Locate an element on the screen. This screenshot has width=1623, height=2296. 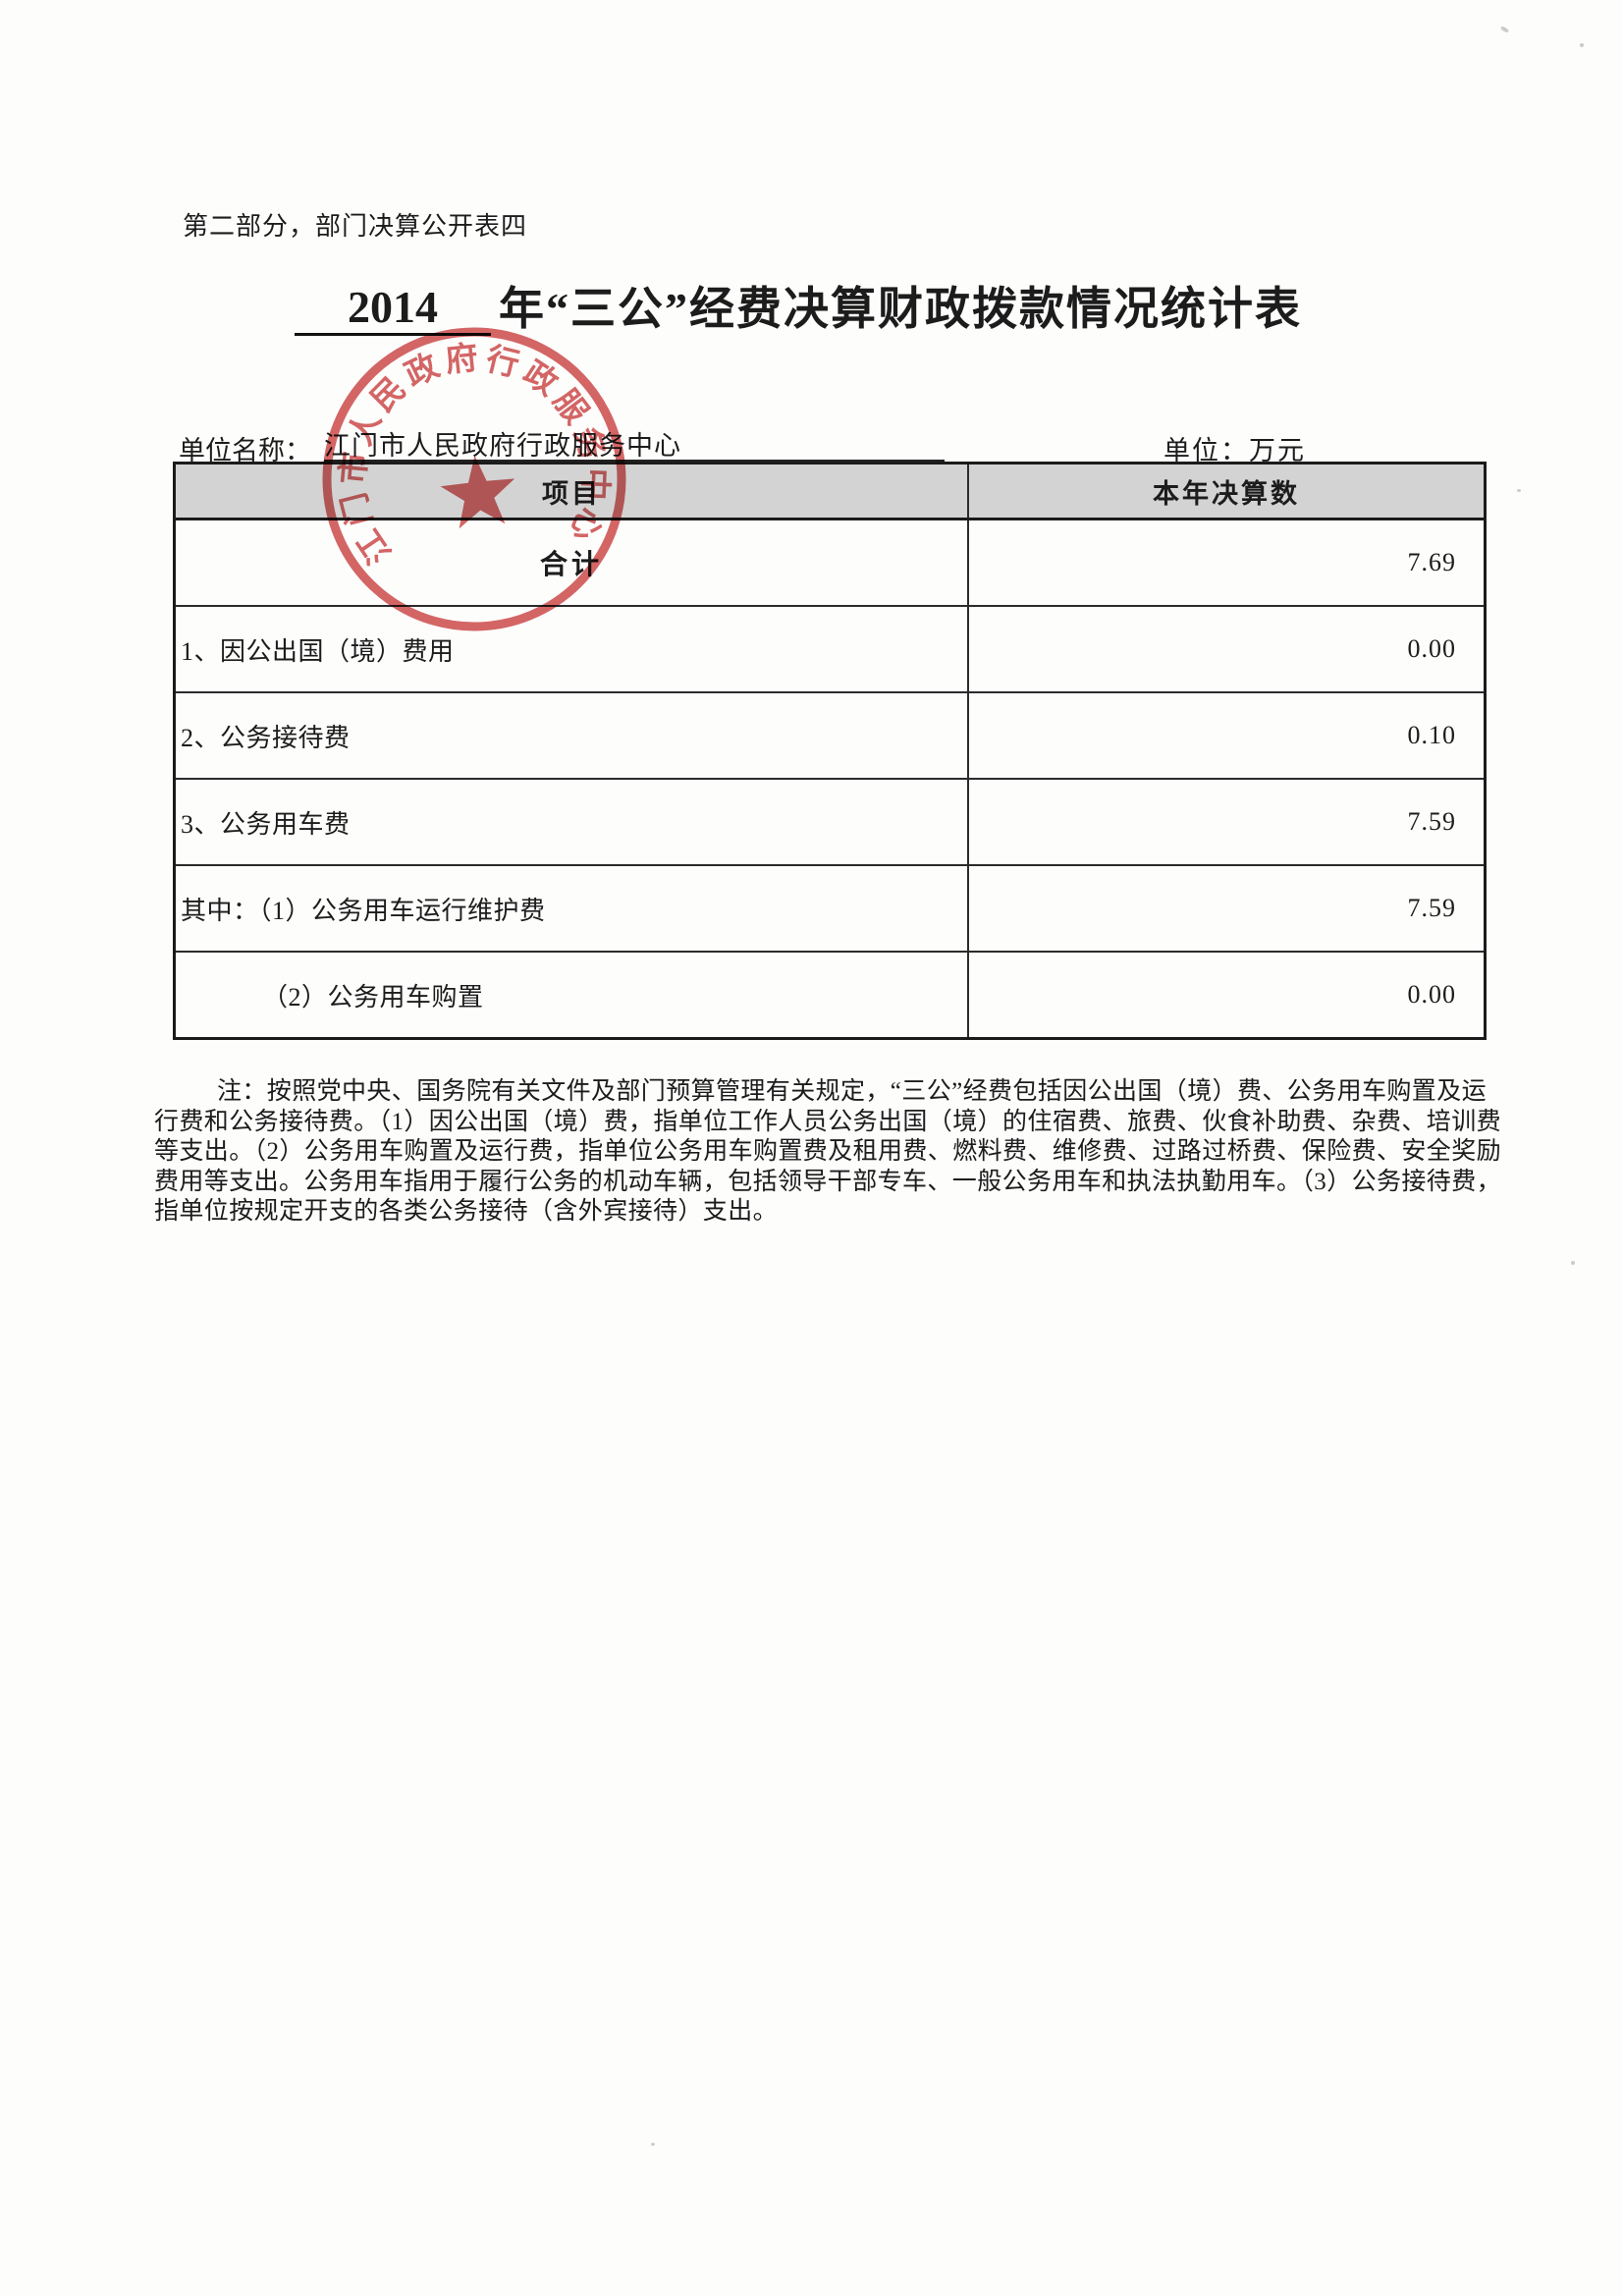
svg-text: 服 is located at coordinates (571, 406).